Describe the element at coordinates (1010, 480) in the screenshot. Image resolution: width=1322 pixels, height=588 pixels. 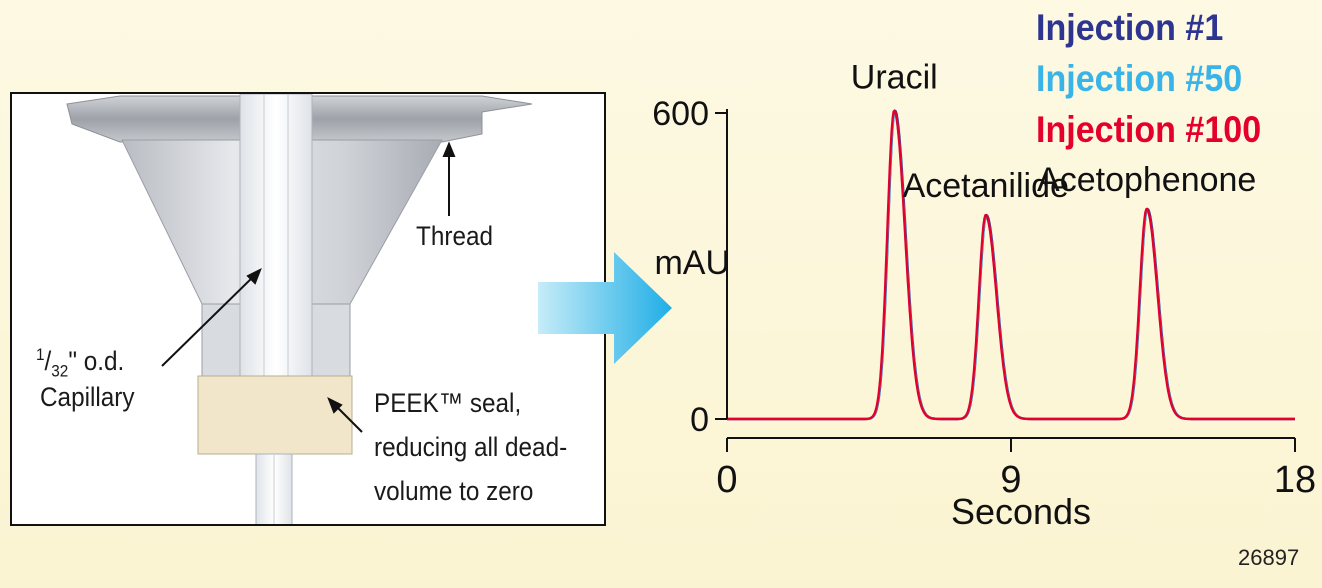
I see `x-tick-label: 9` at that location.